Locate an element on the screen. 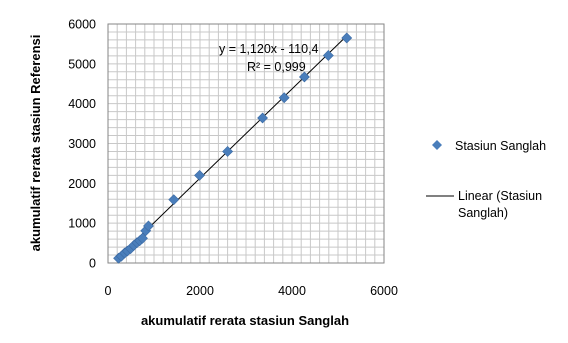  x-tick-label: 2000 is located at coordinates (200, 291).